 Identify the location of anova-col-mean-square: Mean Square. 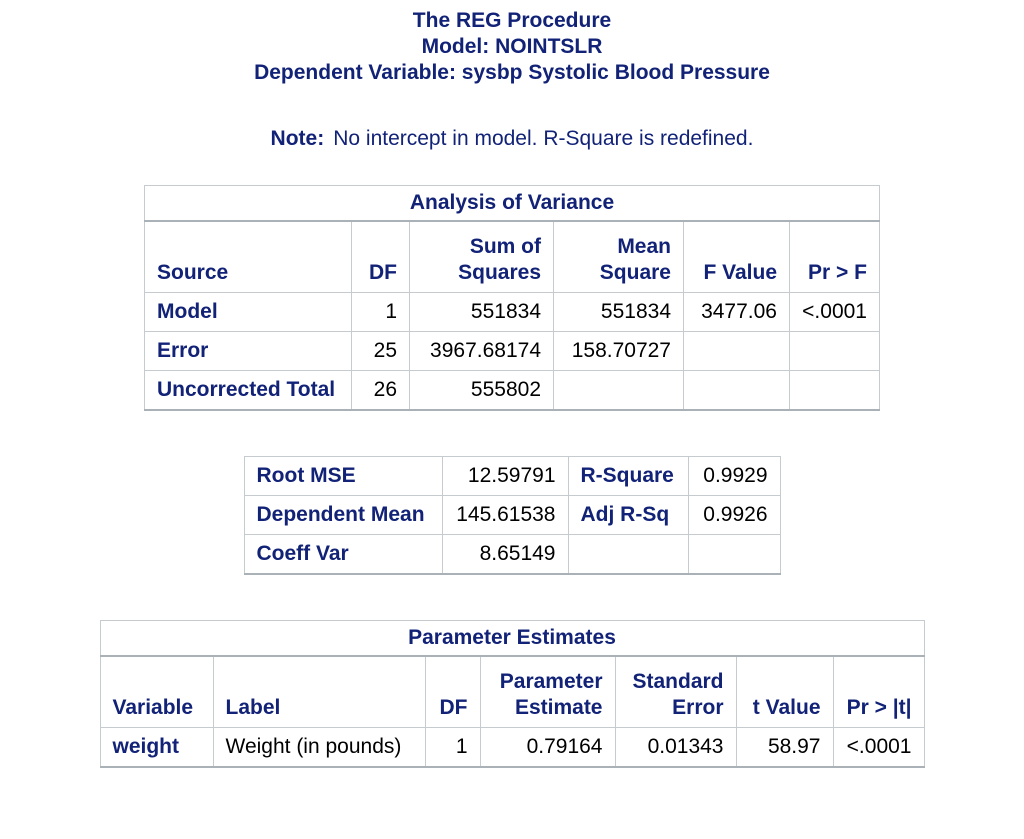
(618, 256).